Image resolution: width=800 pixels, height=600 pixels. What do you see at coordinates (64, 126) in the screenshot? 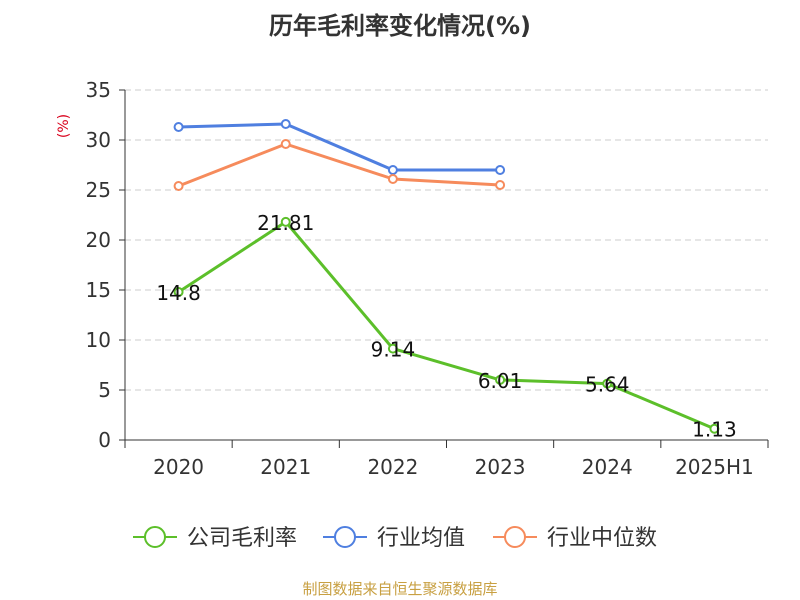
I see `y-axis-unit-label: (%)` at bounding box center [64, 126].